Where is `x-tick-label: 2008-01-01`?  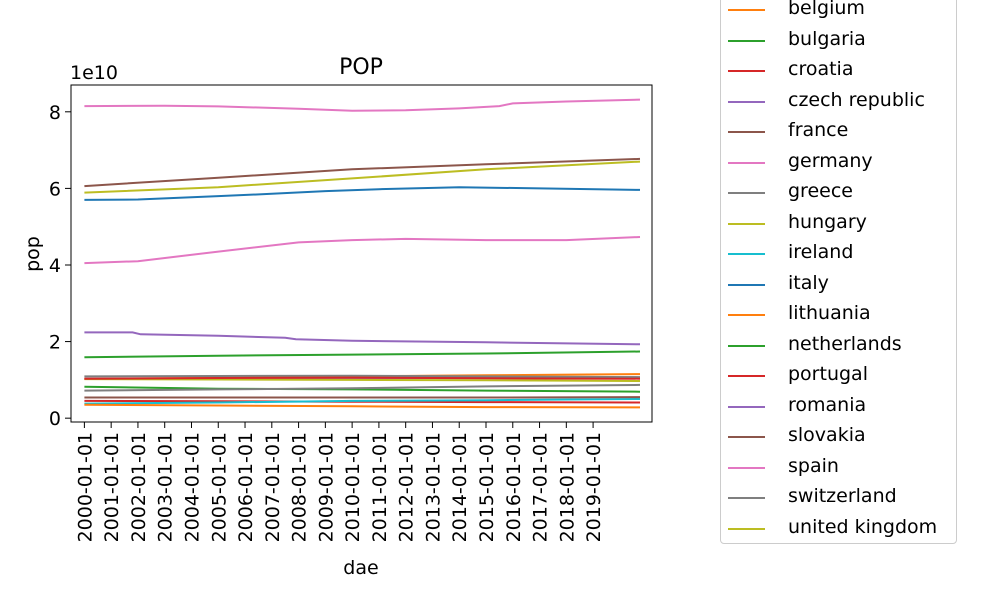 x-tick-label: 2008-01-01 is located at coordinates (300, 487).